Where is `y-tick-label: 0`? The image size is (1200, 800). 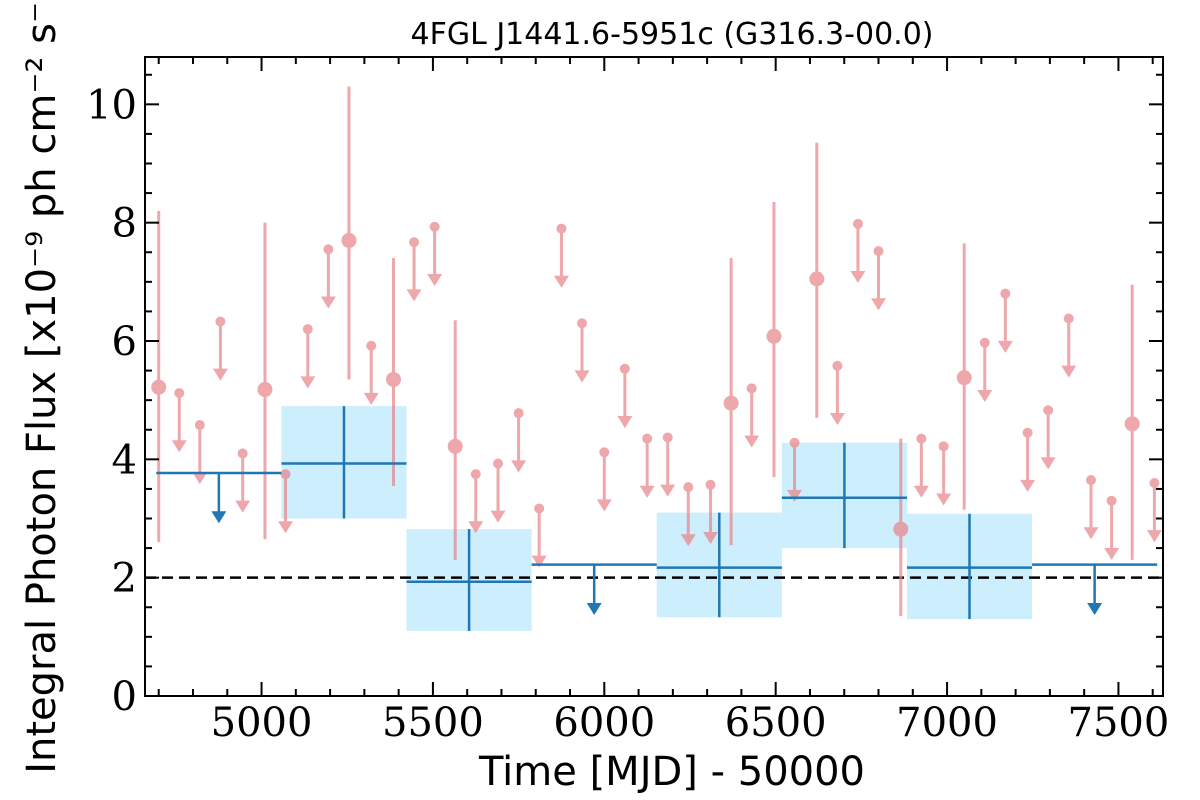 y-tick-label: 0 is located at coordinates (124, 697).